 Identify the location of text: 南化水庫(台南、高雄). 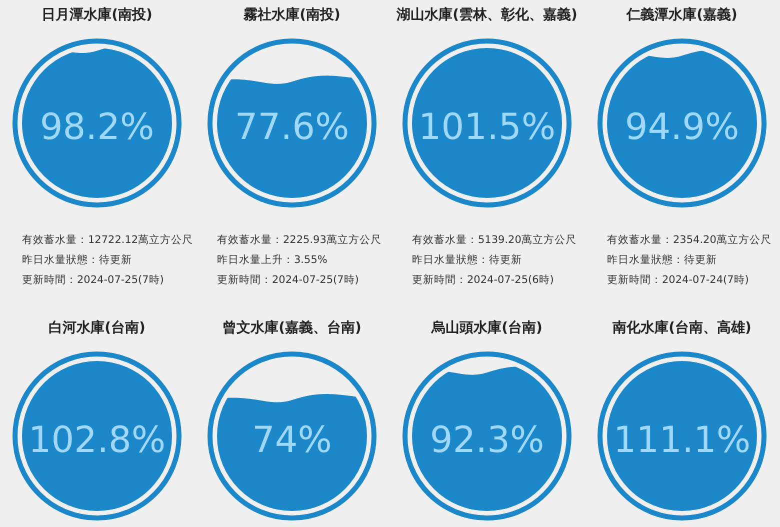
(682, 327).